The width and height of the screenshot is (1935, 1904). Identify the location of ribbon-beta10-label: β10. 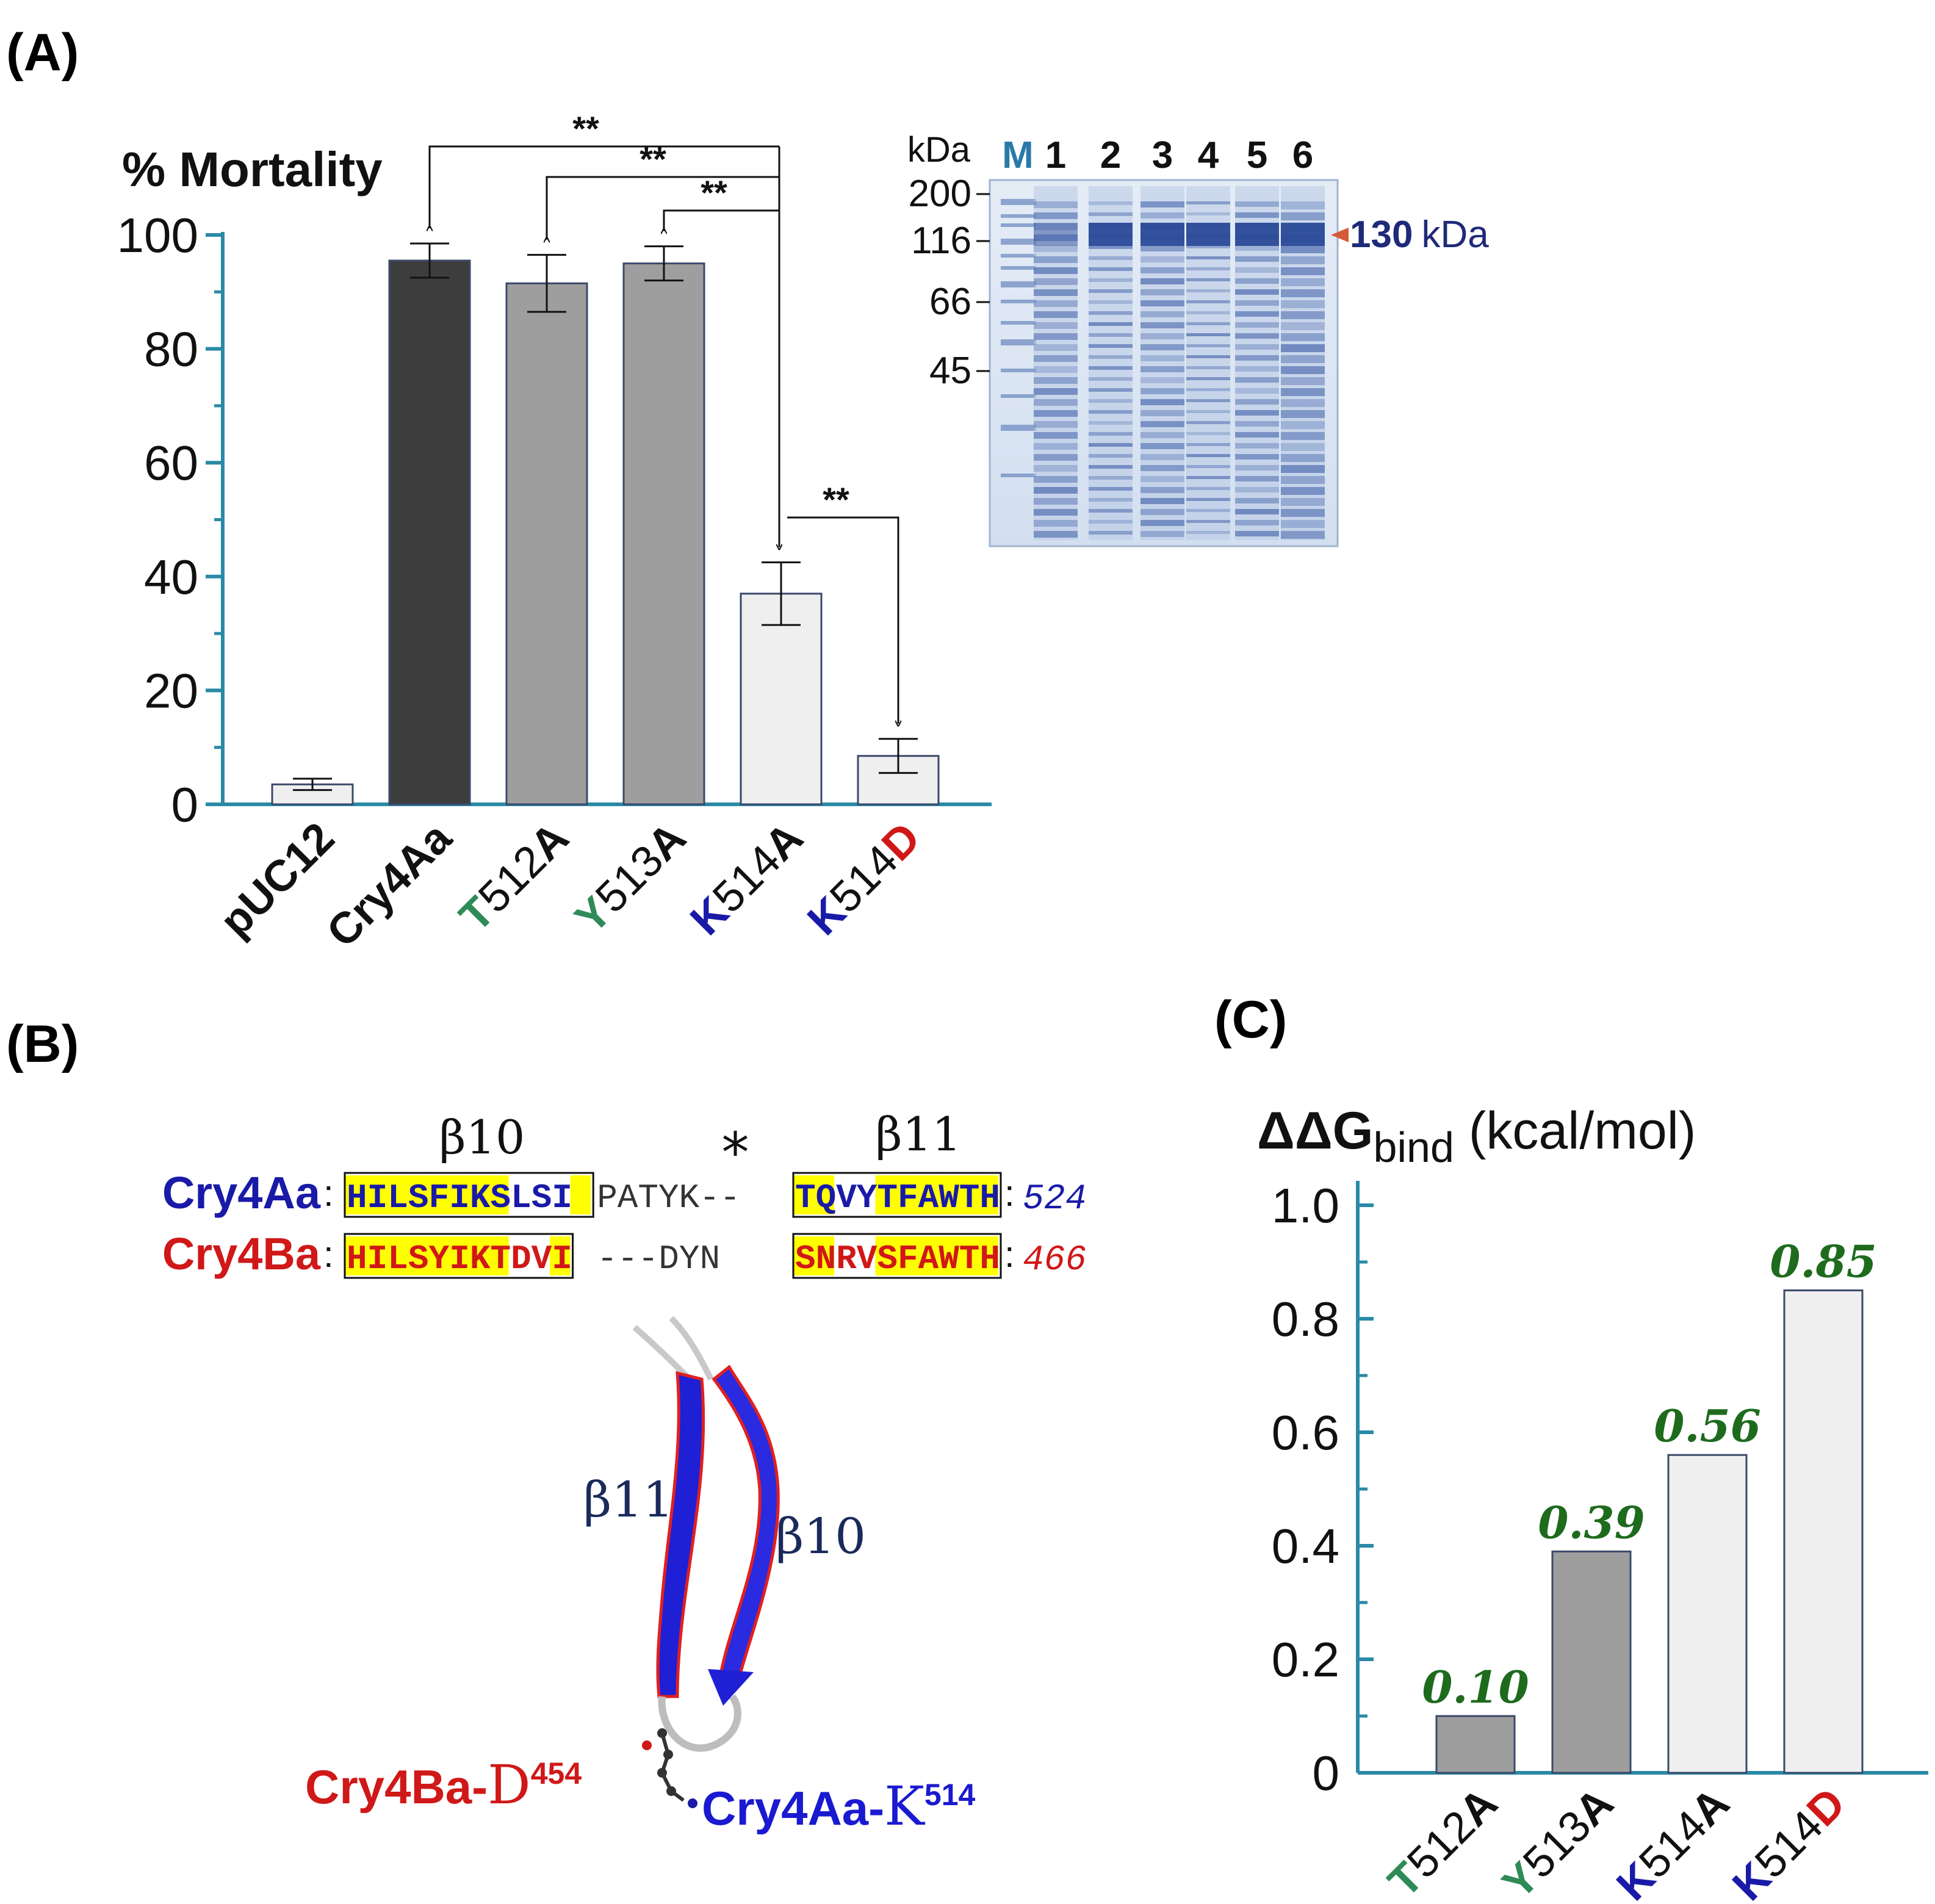
(821, 1536).